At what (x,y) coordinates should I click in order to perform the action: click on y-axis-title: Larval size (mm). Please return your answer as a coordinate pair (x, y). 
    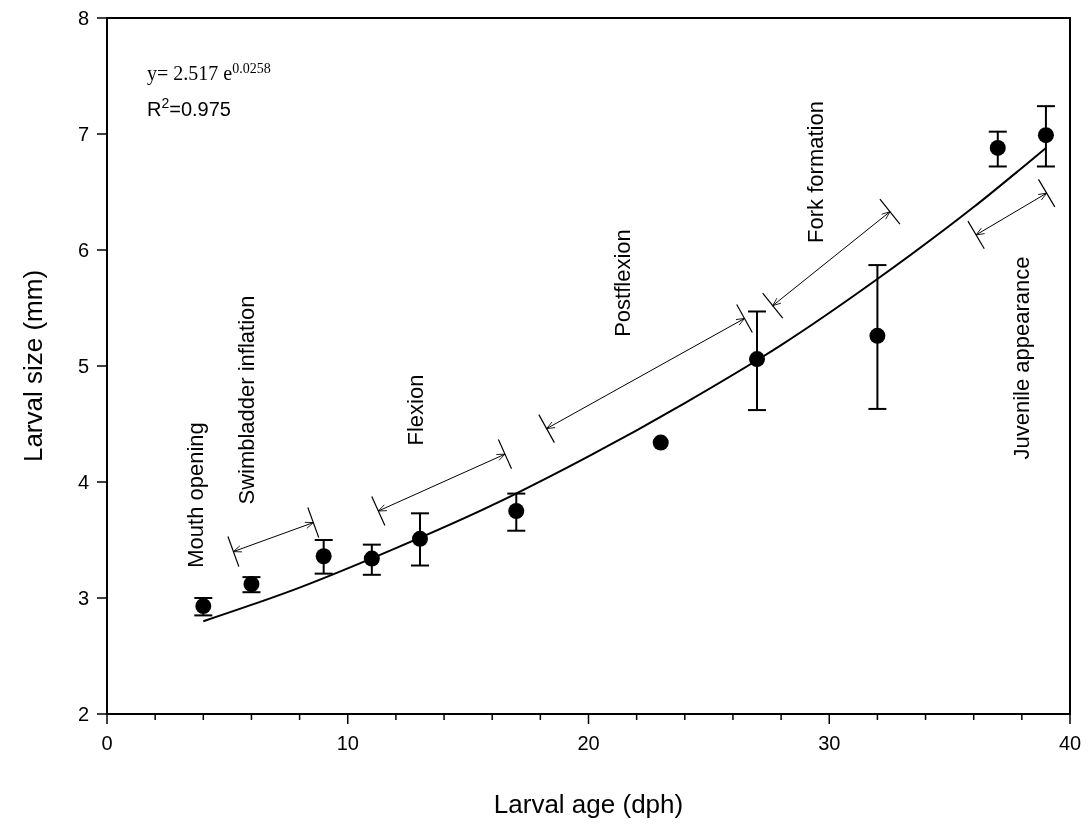
    Looking at the image, I should click on (33, 366).